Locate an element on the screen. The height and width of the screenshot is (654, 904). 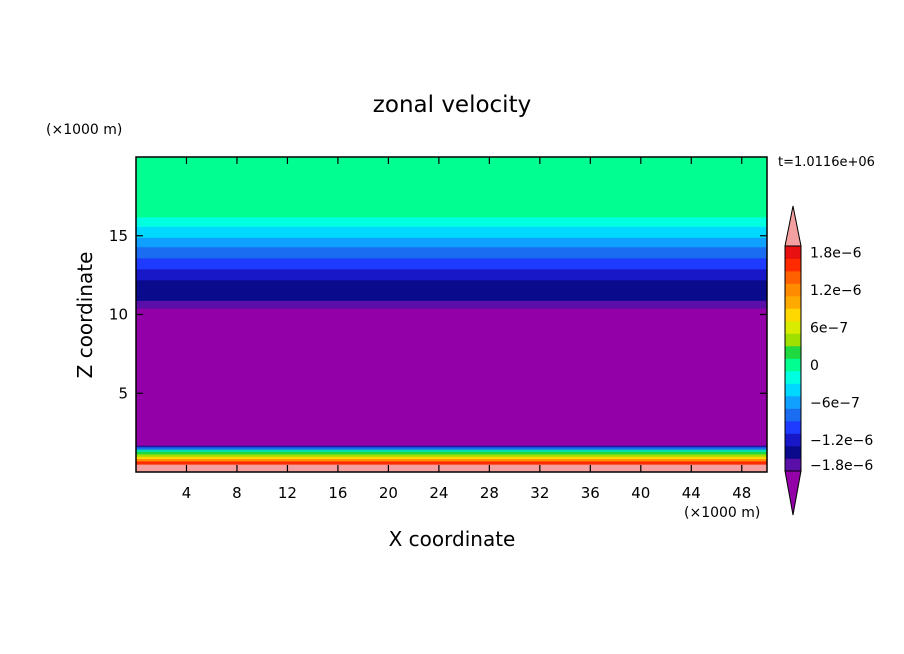
x-tick-label: 36 is located at coordinates (590, 493).